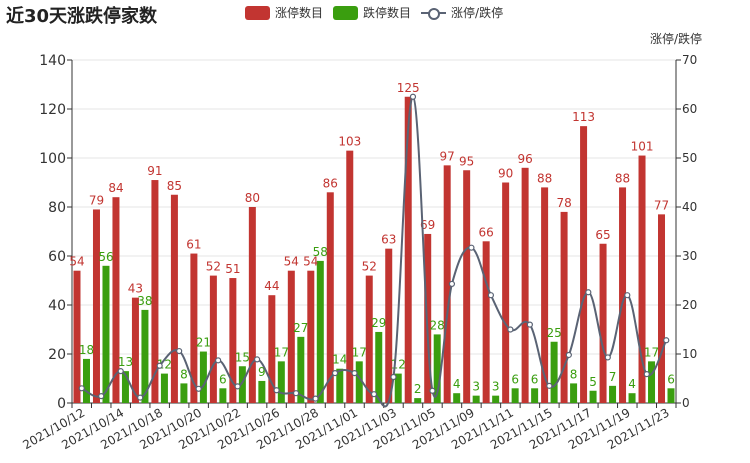  Describe the element at coordinates (462, 12) in the screenshot. I see `legend-item-ratio: 涨停/跌停` at that location.